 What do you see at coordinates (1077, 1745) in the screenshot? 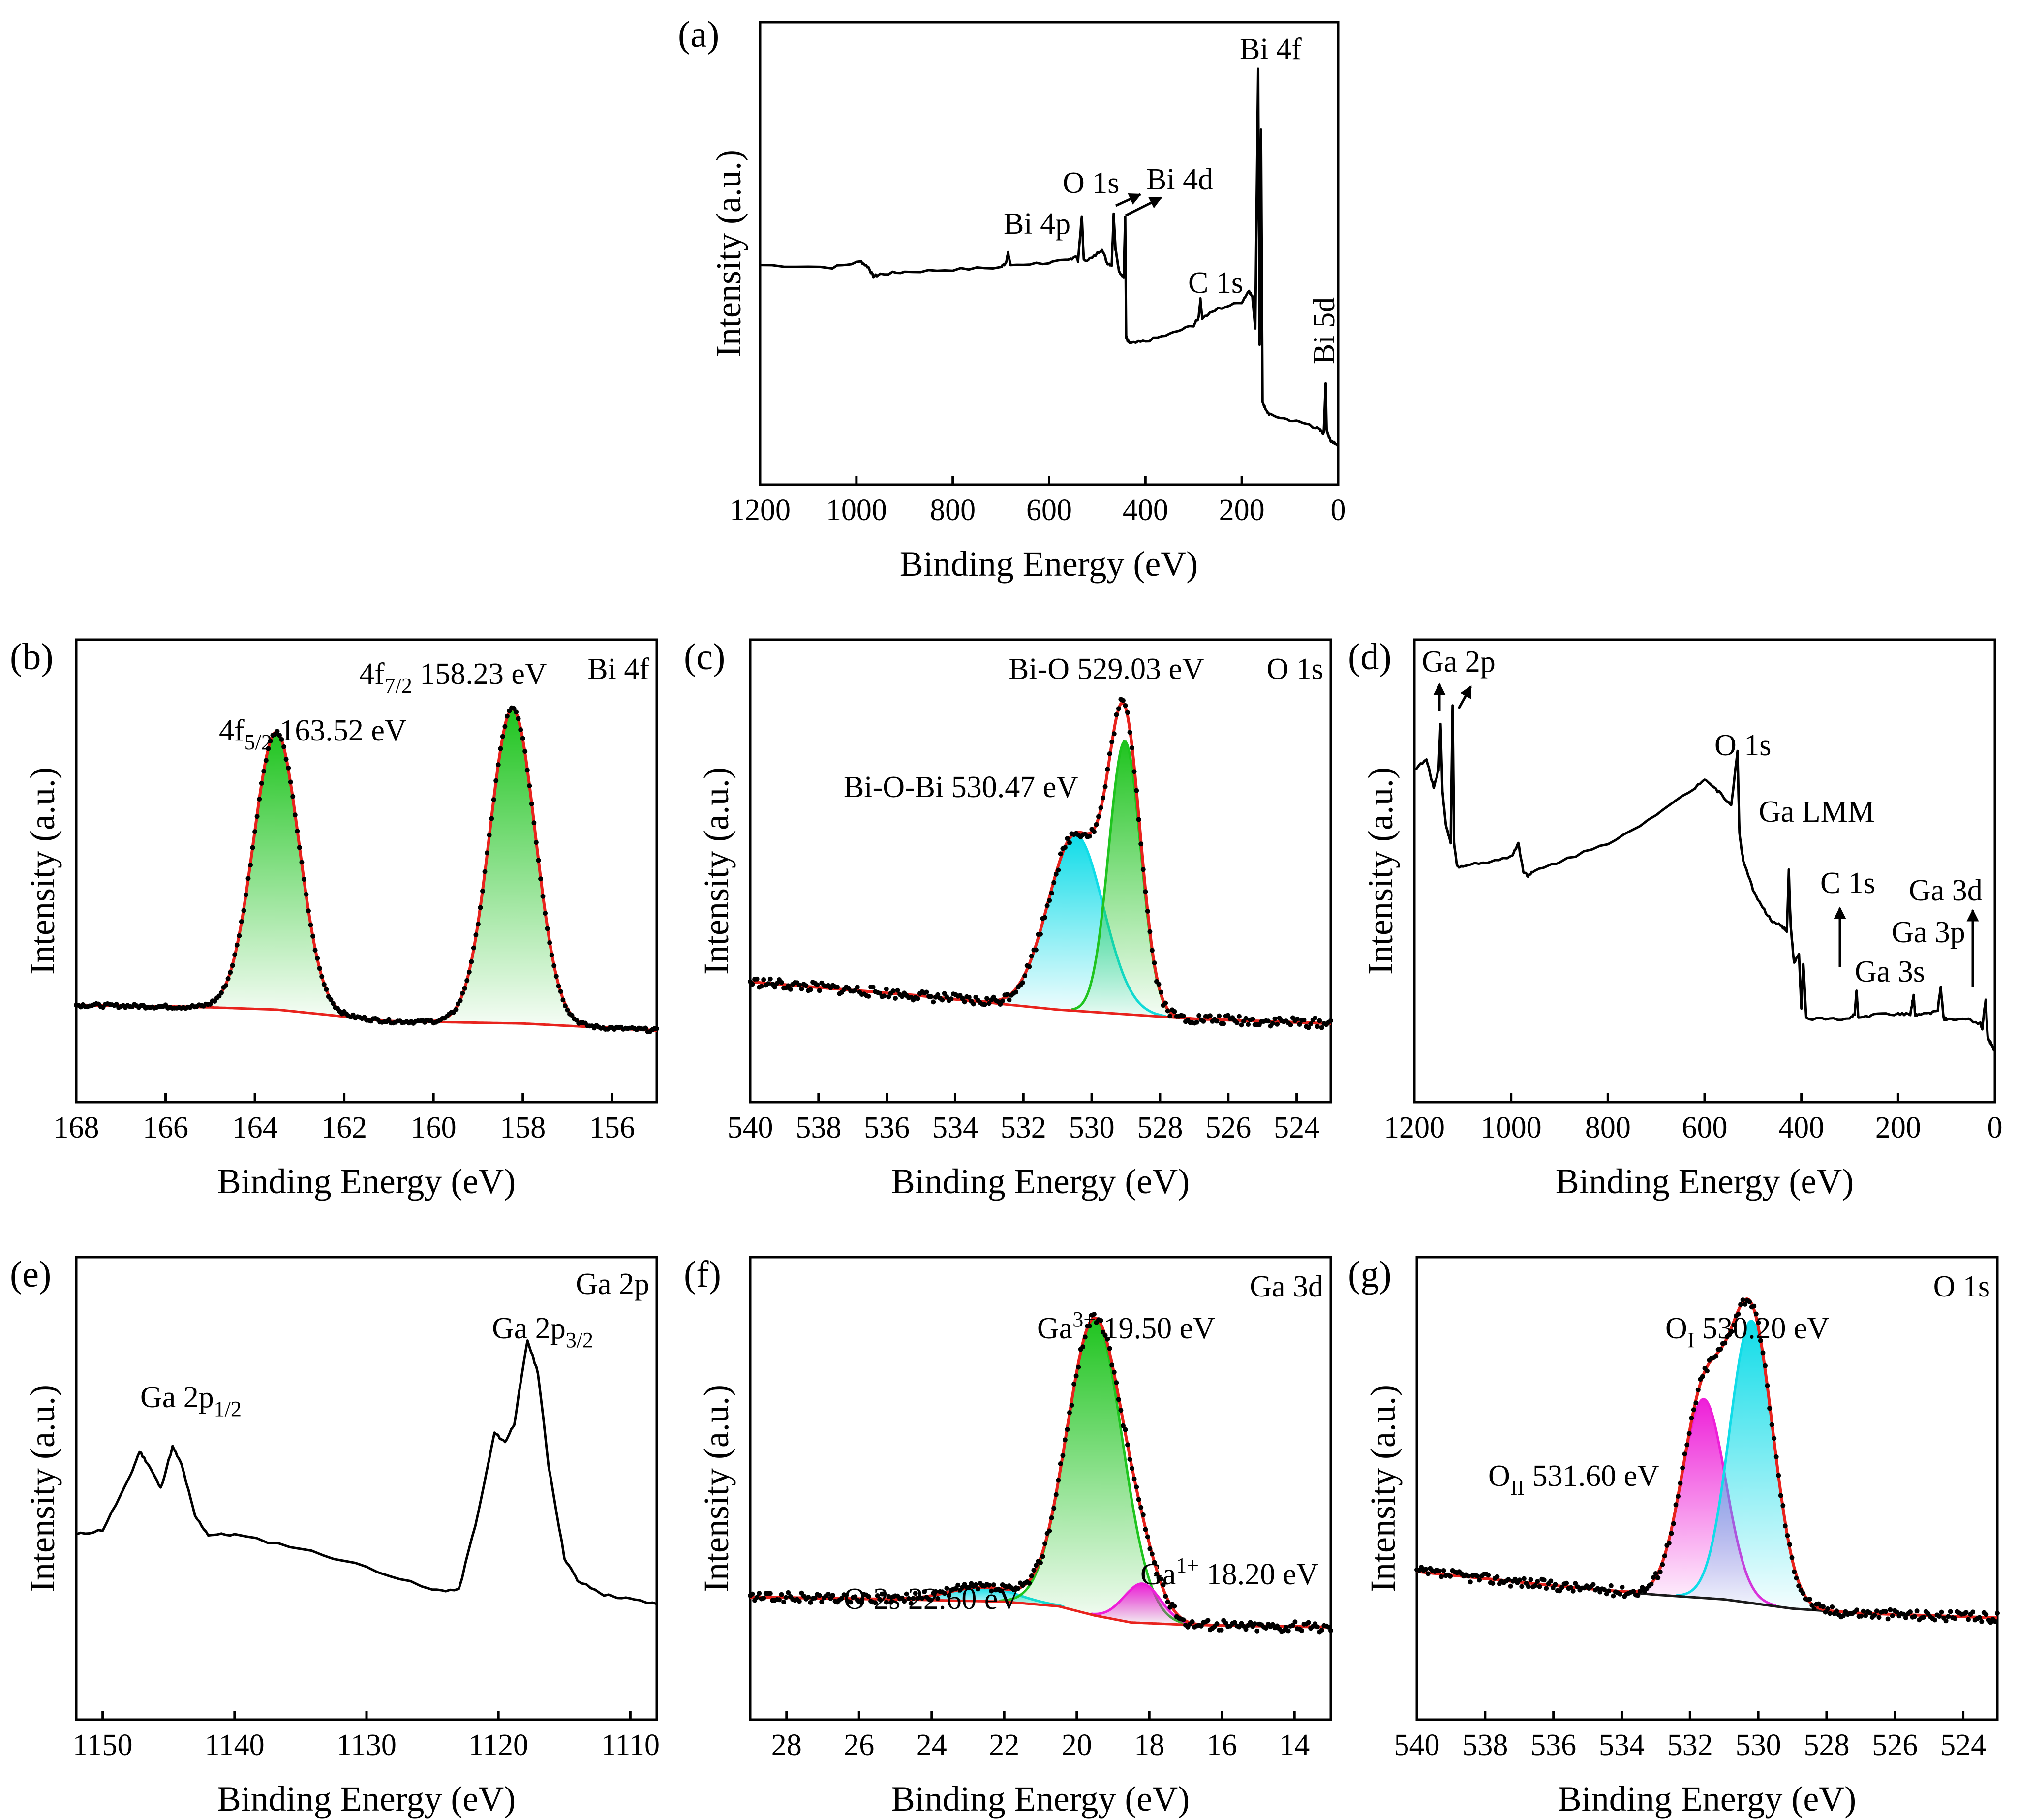
I see `x-tick-label: 20` at bounding box center [1077, 1745].